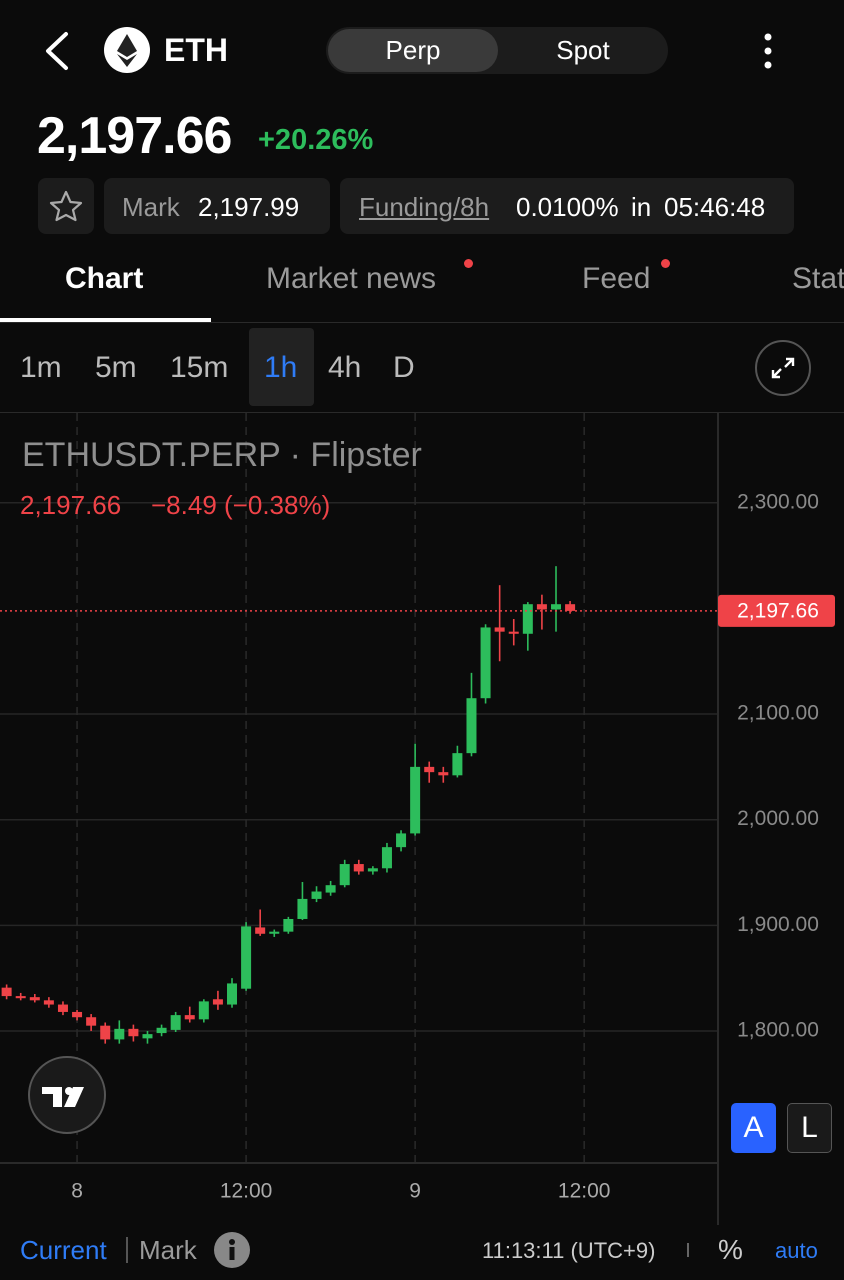 This screenshot has height=1280, width=844. What do you see at coordinates (71, 505) in the screenshot?
I see `legend-price: 2,197.66` at bounding box center [71, 505].